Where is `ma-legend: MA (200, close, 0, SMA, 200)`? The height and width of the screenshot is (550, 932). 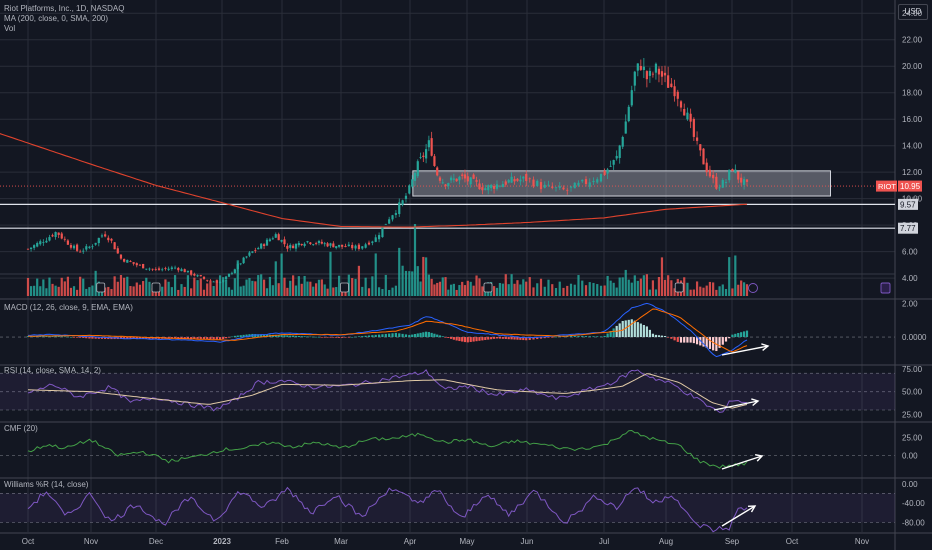 ma-legend: MA (200, close, 0, SMA, 200) is located at coordinates (56, 18).